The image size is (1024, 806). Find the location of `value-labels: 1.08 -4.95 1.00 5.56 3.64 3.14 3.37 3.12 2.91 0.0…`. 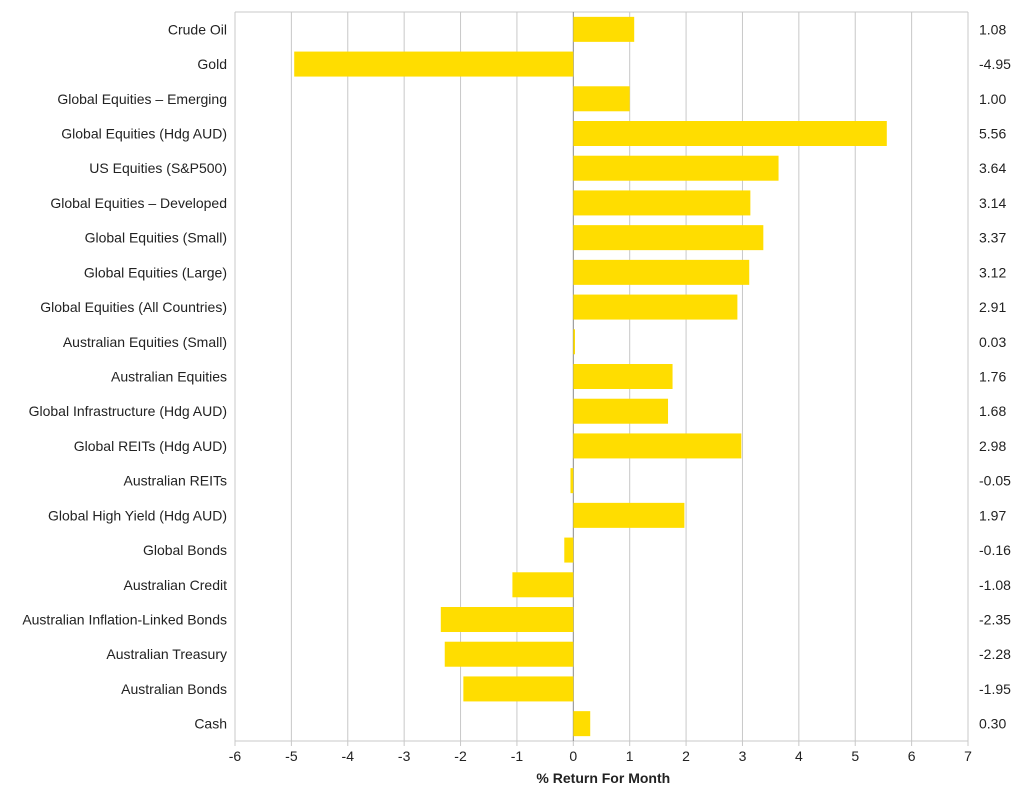

value-labels: 1.08 -4.95 1.00 5.56 3.64 3.14 3.37 3.12 2.91 0.0… is located at coordinates (995, 376).